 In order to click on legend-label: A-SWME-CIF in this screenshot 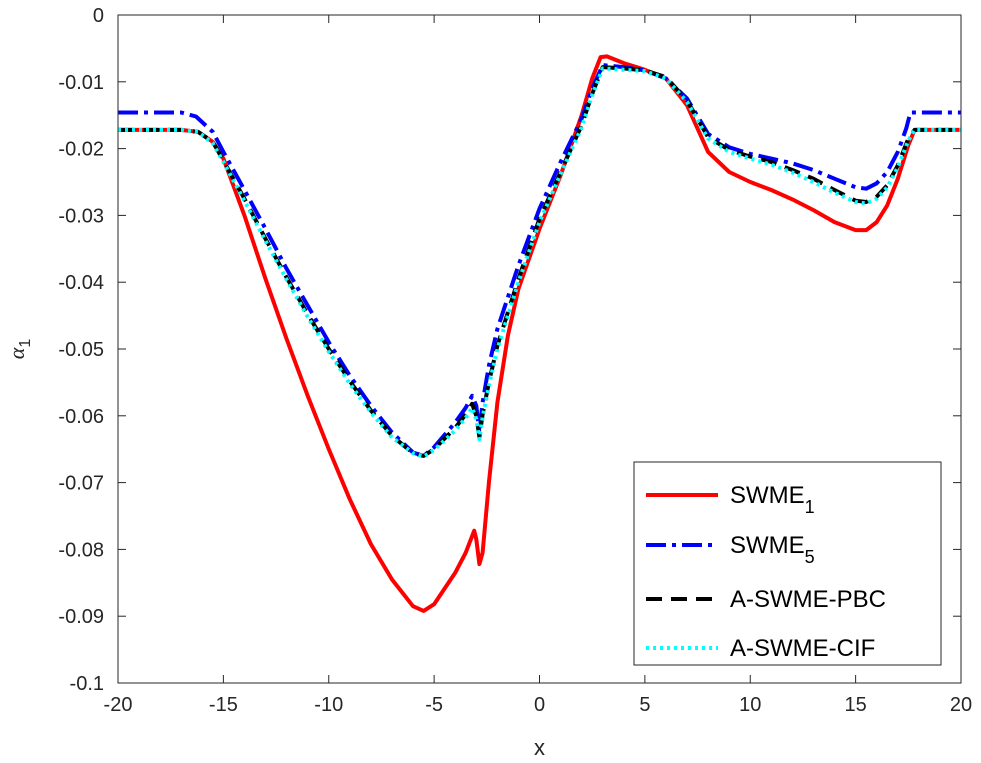, I will do `click(802, 648)`.